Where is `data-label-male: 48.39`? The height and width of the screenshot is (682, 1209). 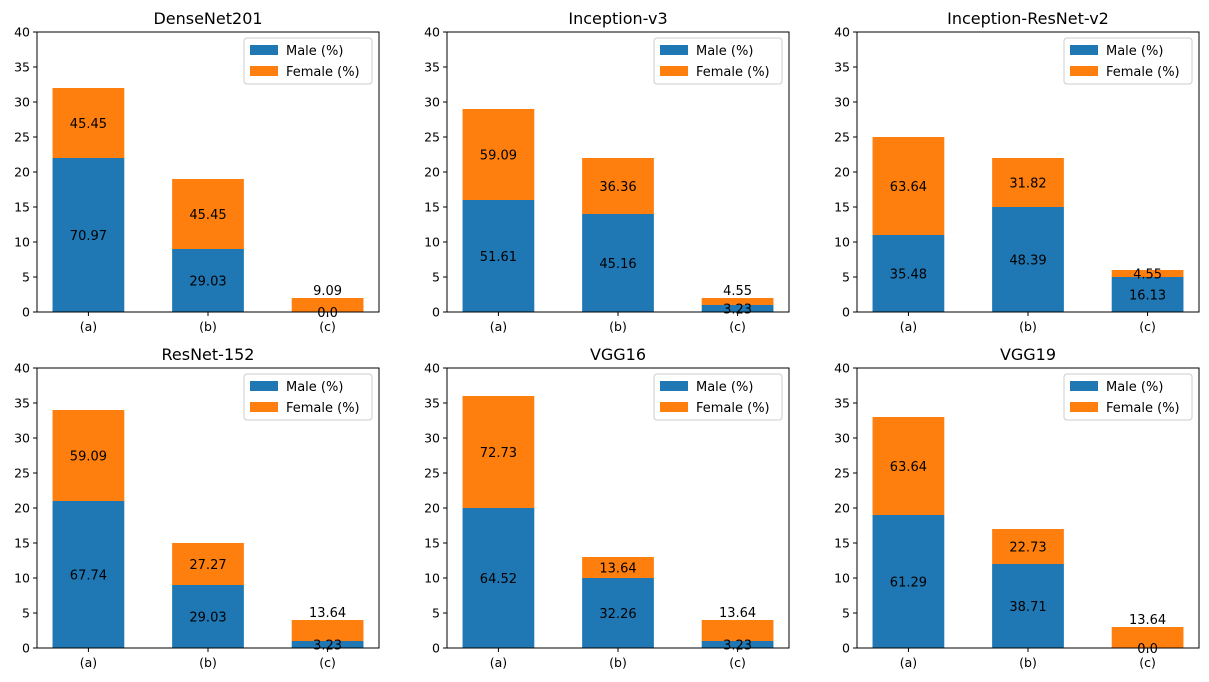
data-label-male: 48.39 is located at coordinates (1027, 261).